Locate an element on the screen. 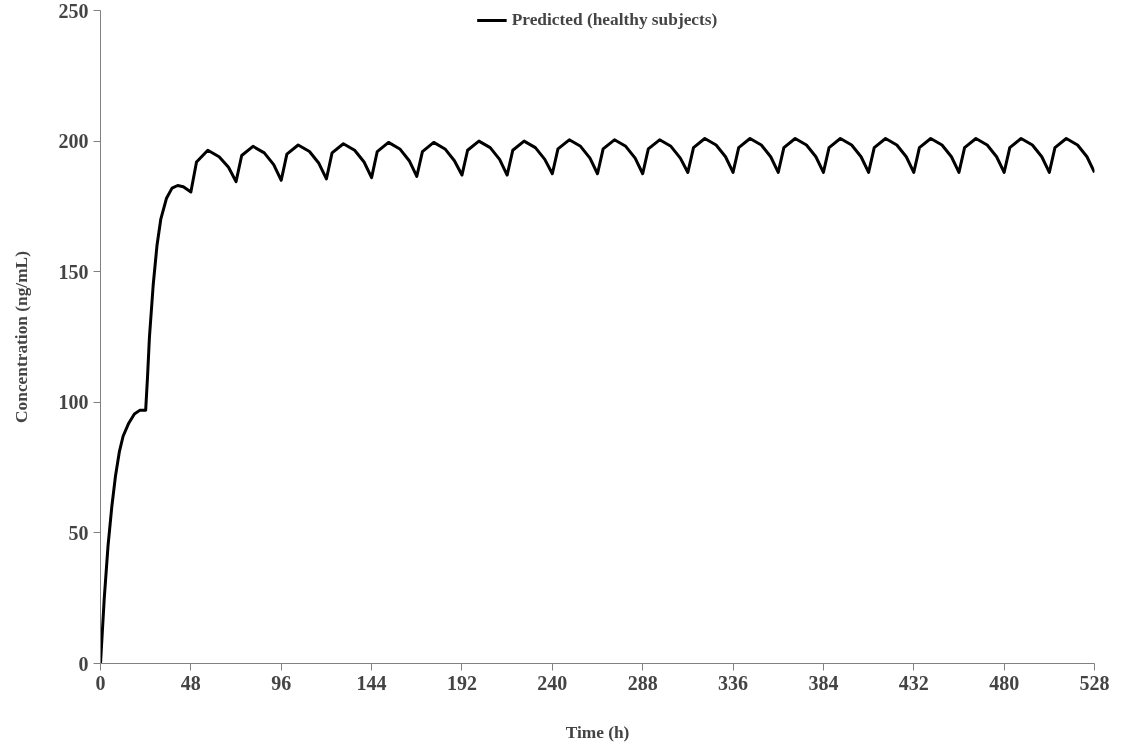  x-tick-label: 96 is located at coordinates (281, 682).